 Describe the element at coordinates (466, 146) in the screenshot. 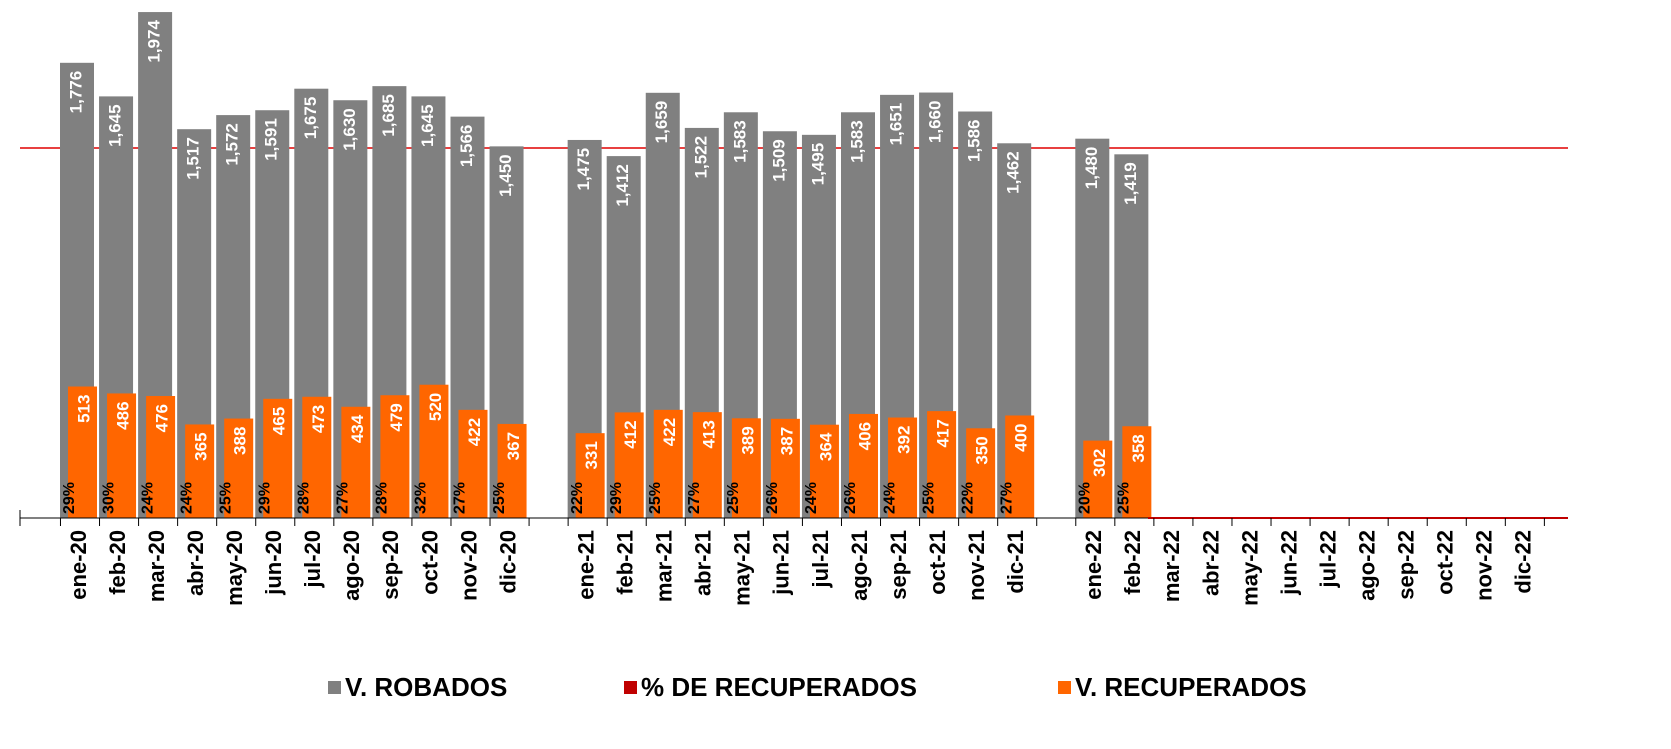

I see `data-label: 1,566` at that location.